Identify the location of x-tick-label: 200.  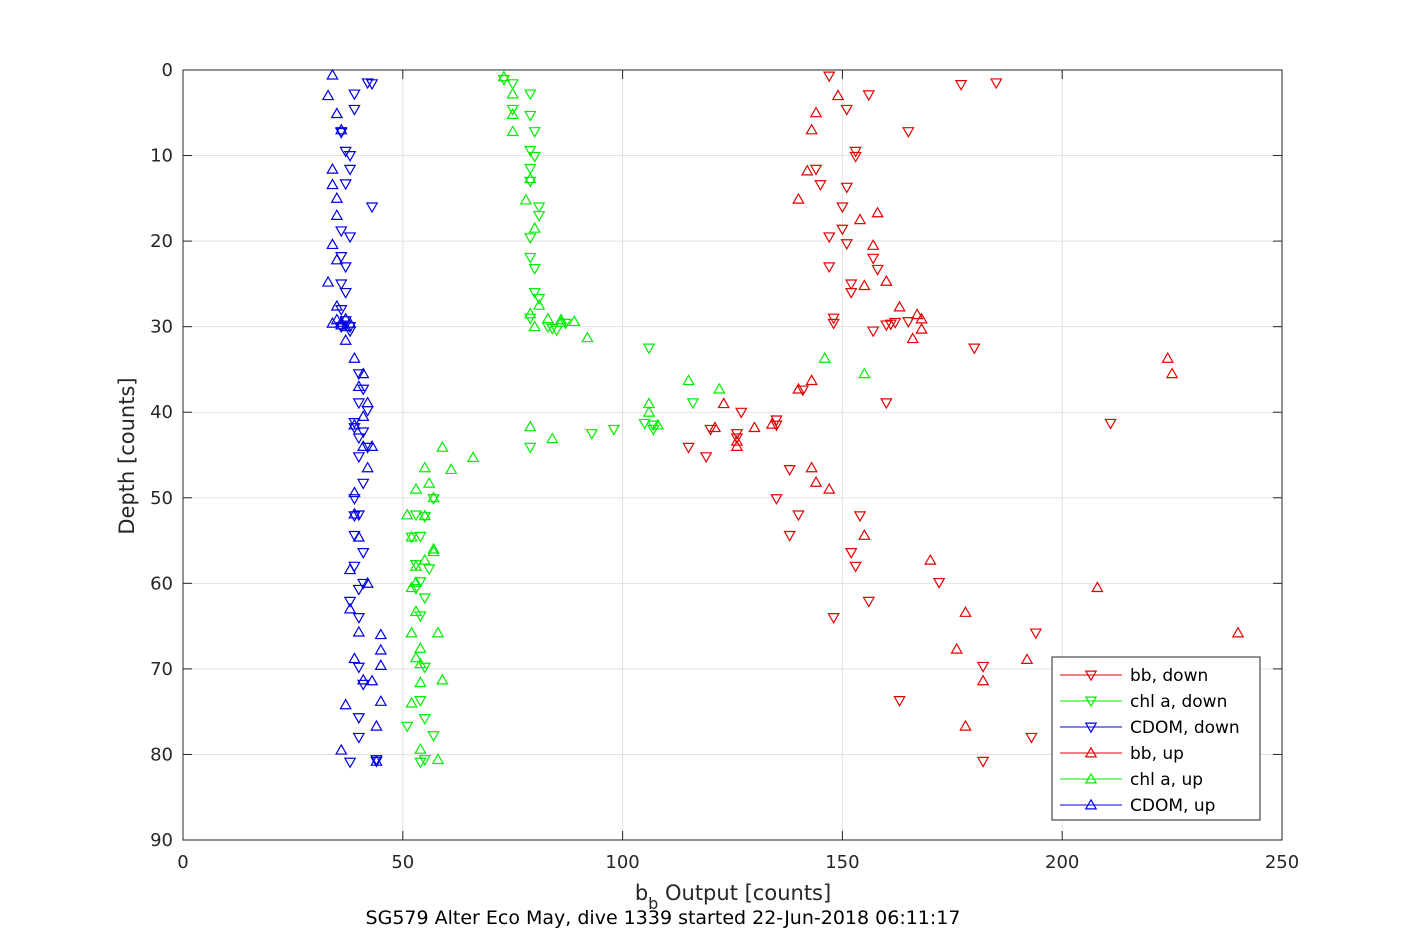
(1062, 862).